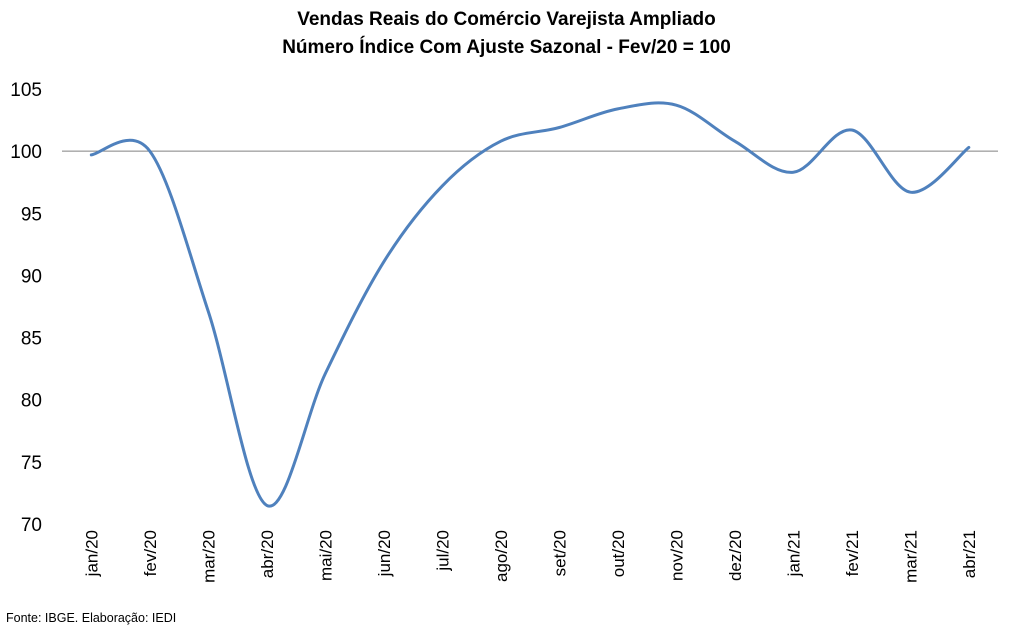 This screenshot has height=632, width=1013. I want to click on x-tick-label: out/20, so click(618, 553).